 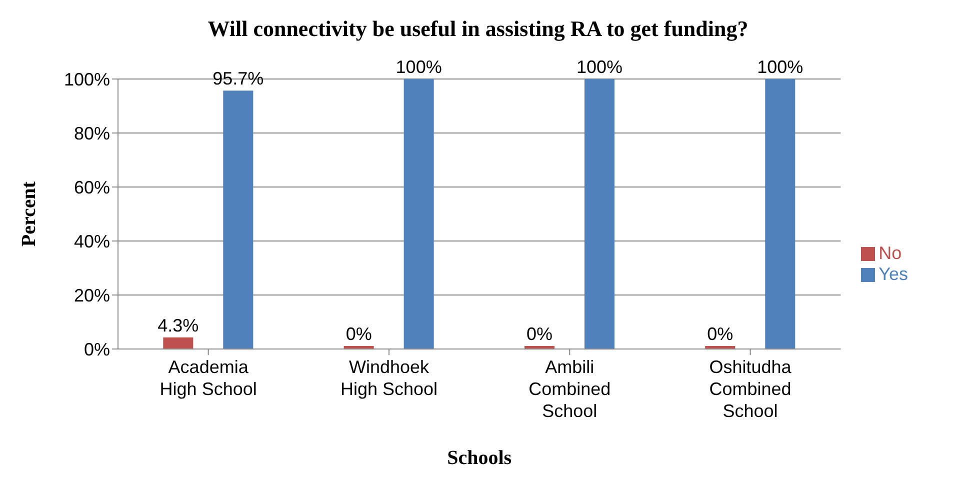 What do you see at coordinates (87, 79) in the screenshot?
I see `y-tick-label: 100%` at bounding box center [87, 79].